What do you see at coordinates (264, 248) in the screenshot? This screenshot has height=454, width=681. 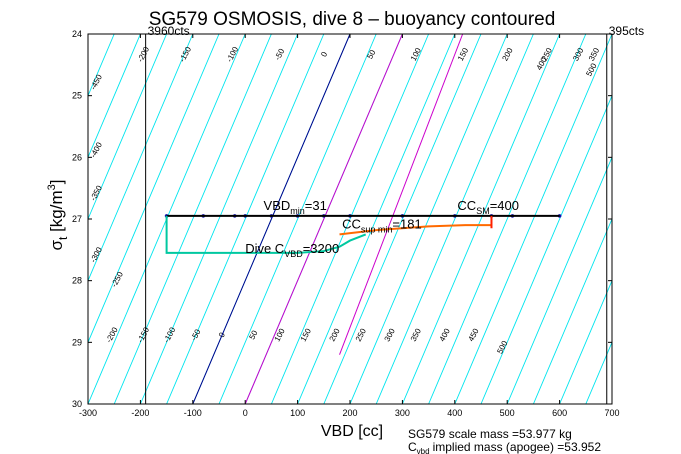 I see `annotation-main: Dive C` at bounding box center [264, 248].